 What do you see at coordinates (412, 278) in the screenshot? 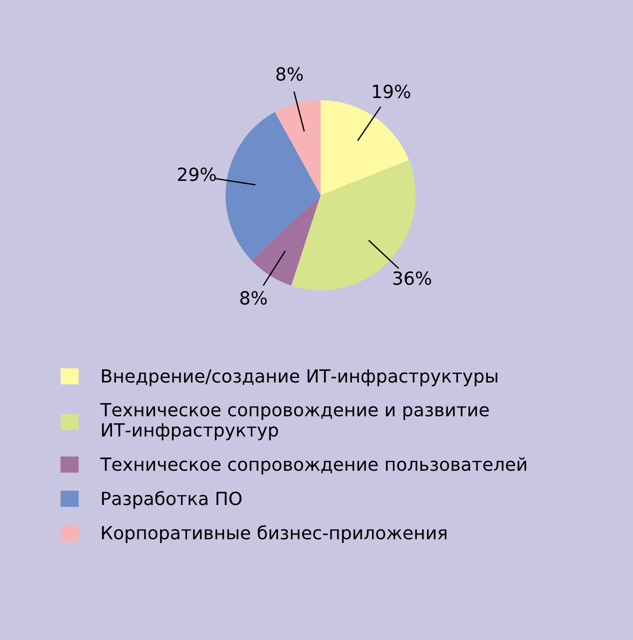
I see `data-label: 36%` at bounding box center [412, 278].